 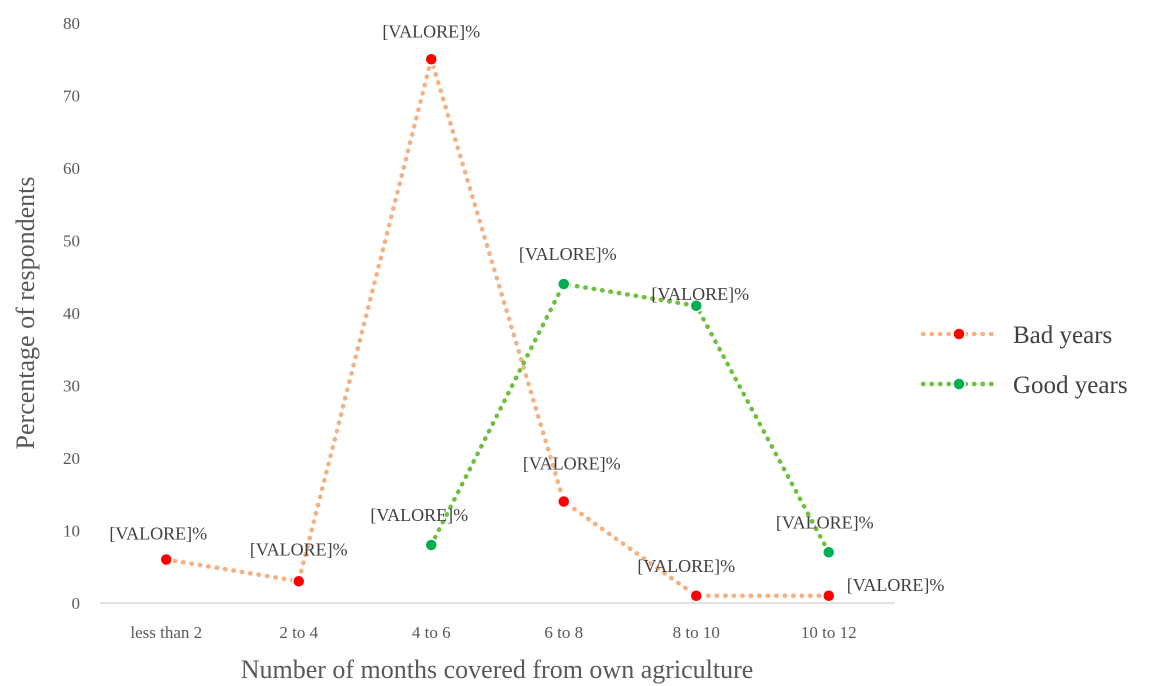 I want to click on x-tick-label: 2 to 4, so click(x=298, y=632).